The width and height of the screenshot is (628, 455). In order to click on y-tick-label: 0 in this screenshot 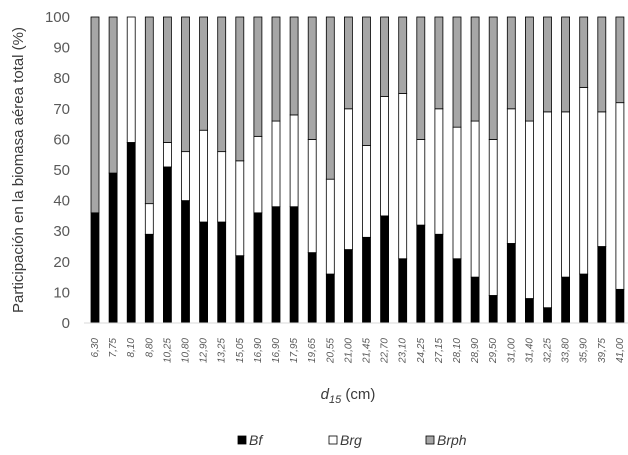, I will do `click(66, 323)`.